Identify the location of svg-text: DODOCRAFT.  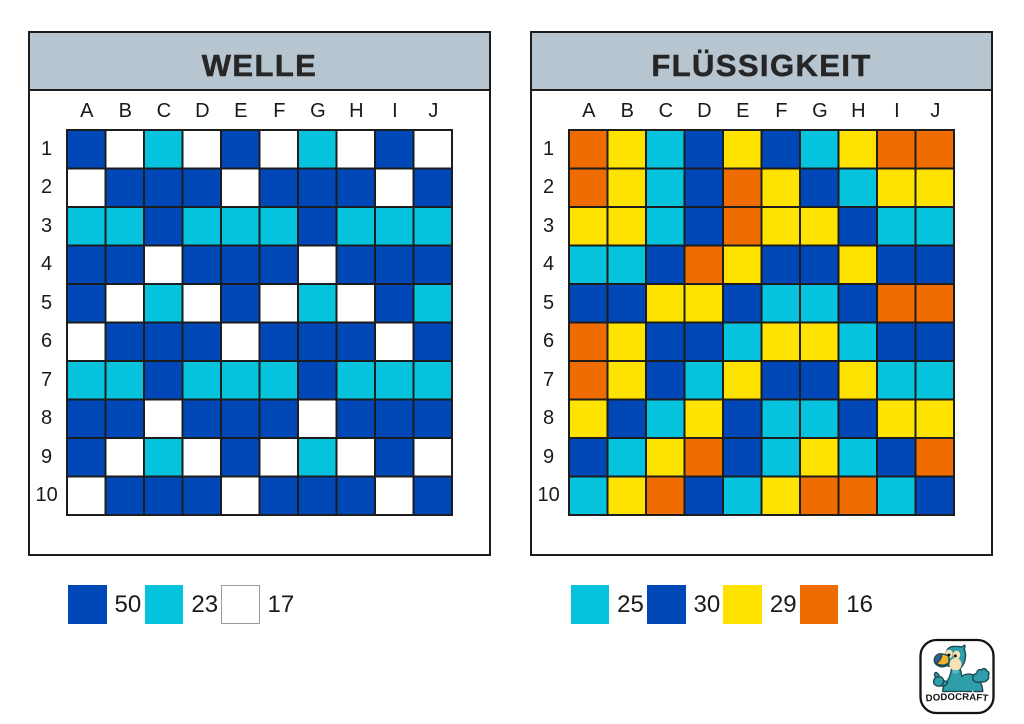
(956, 698).